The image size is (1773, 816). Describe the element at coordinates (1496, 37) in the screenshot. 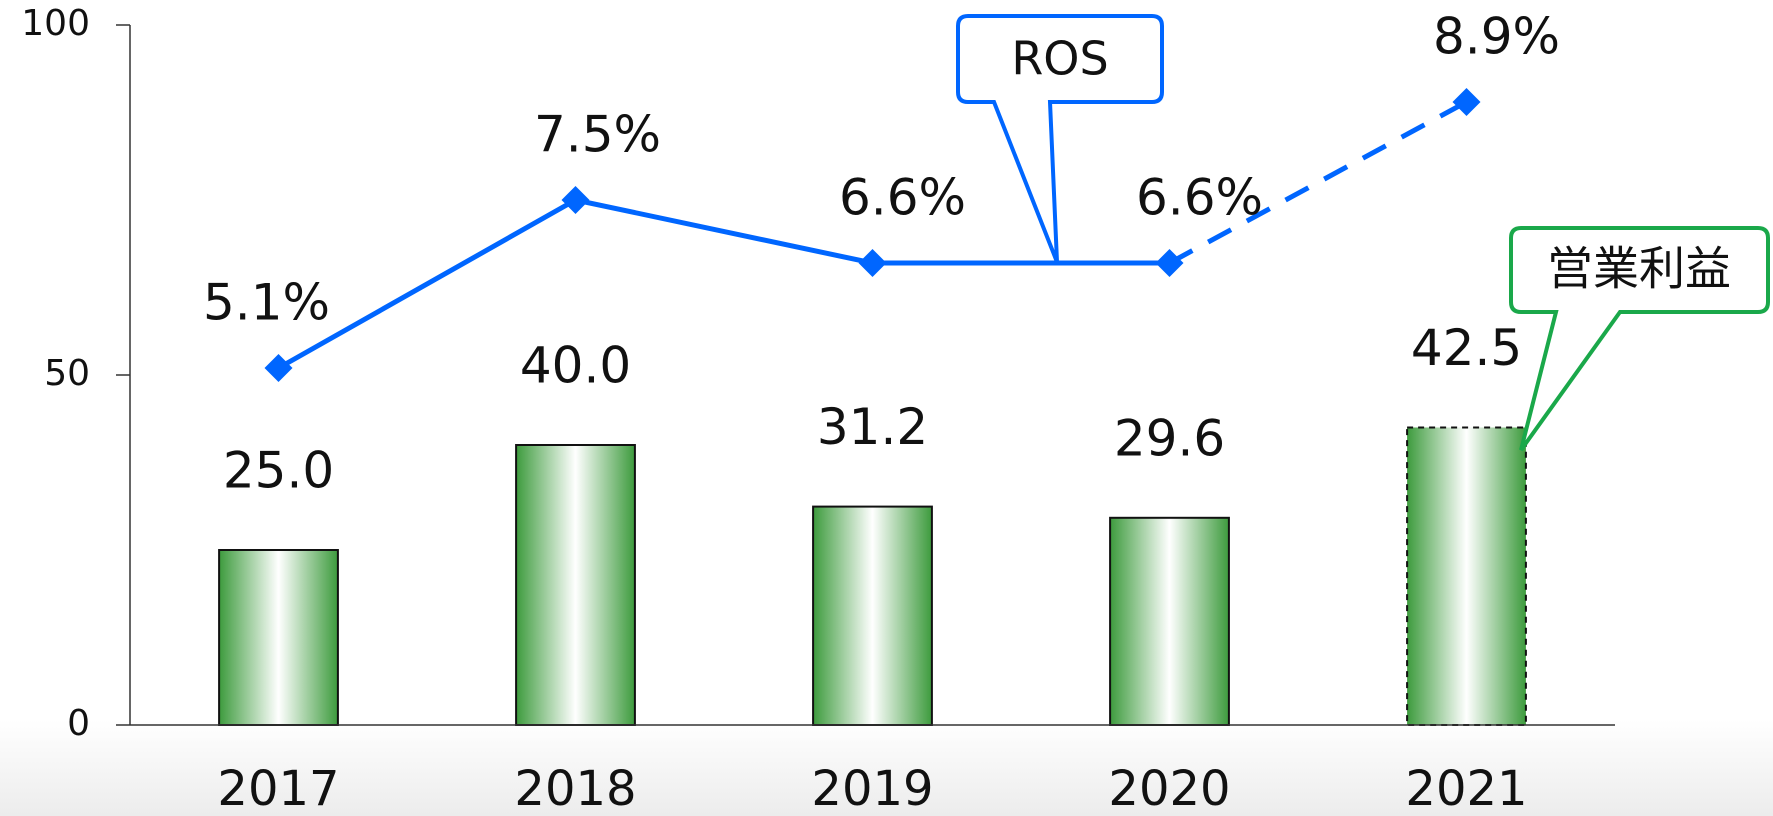

I see `line-value-label: 8.9%` at that location.